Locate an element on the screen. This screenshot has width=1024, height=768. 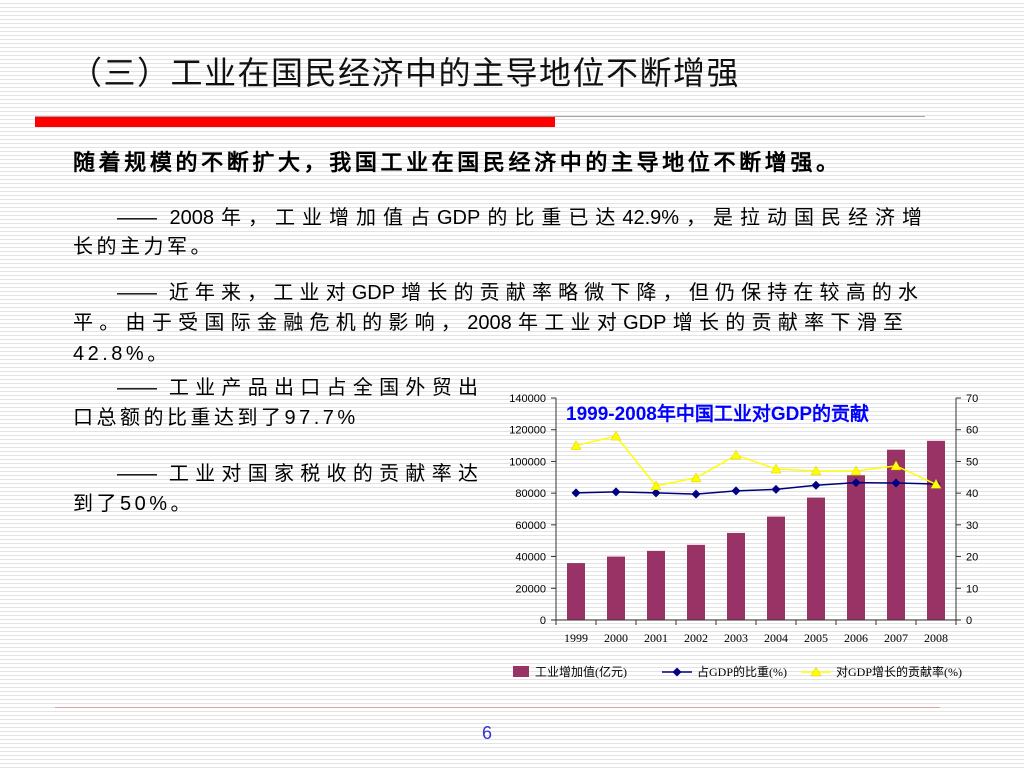
x-axis-label-2002: 2002 is located at coordinates (696, 638).